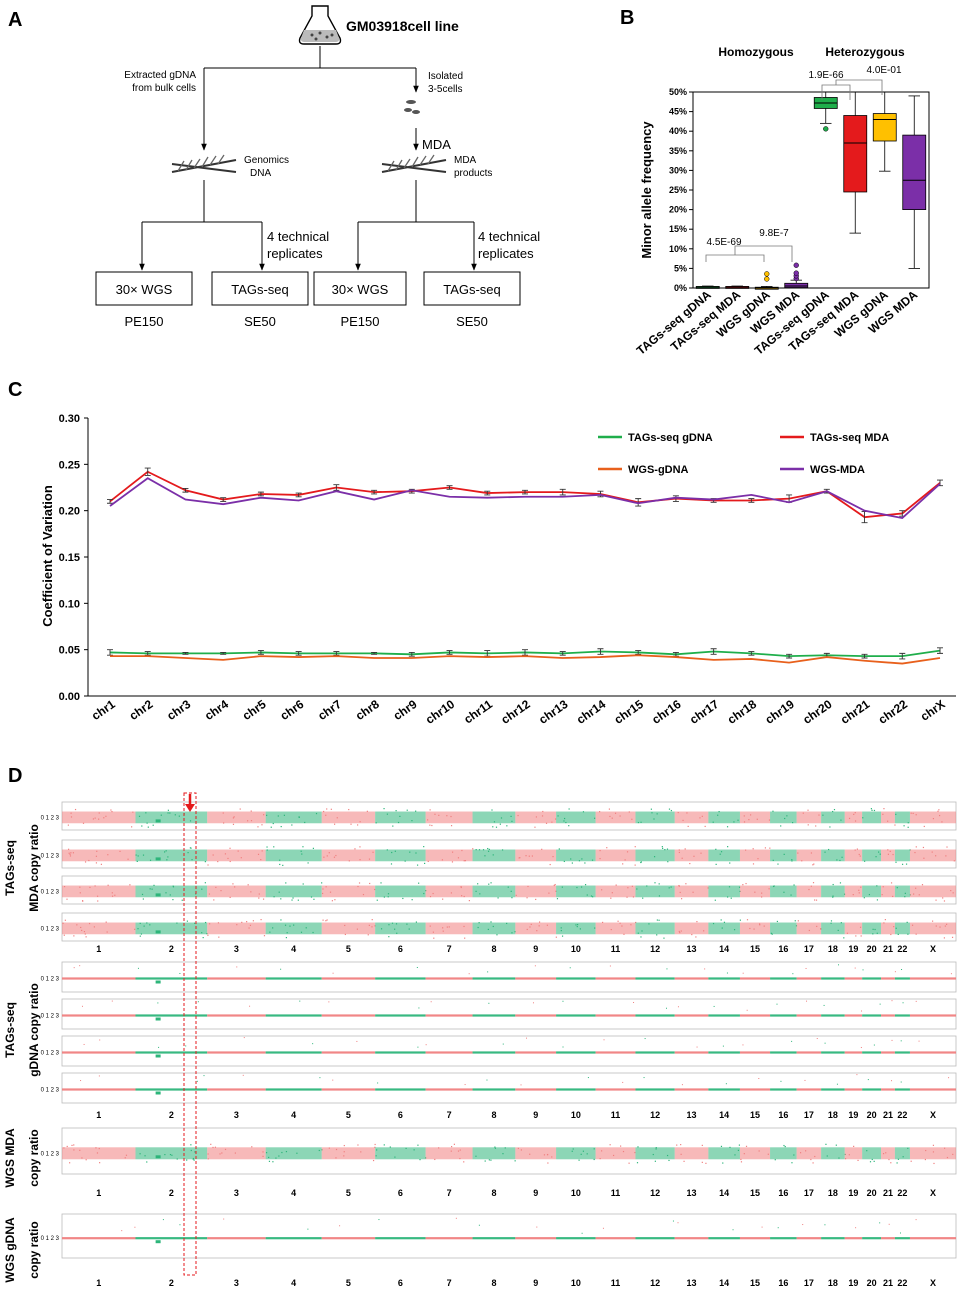 The image size is (962, 1293). I want to click on genomics-dna-line2: DNA, so click(260, 173).